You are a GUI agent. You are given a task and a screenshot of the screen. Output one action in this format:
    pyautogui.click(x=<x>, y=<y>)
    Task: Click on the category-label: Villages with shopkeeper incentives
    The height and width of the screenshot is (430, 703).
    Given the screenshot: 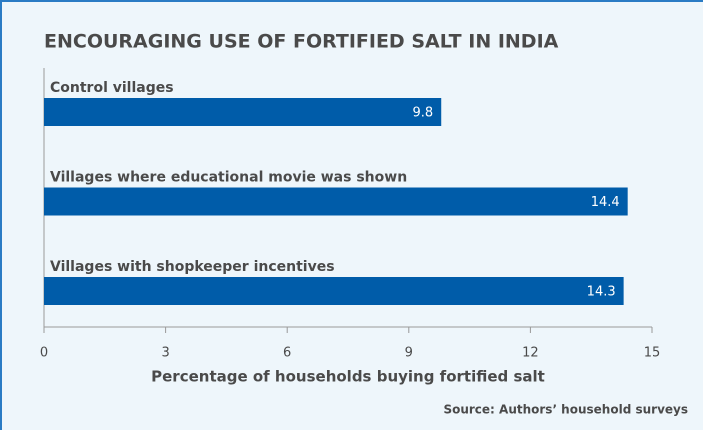 What is the action you would take?
    pyautogui.click(x=192, y=267)
    